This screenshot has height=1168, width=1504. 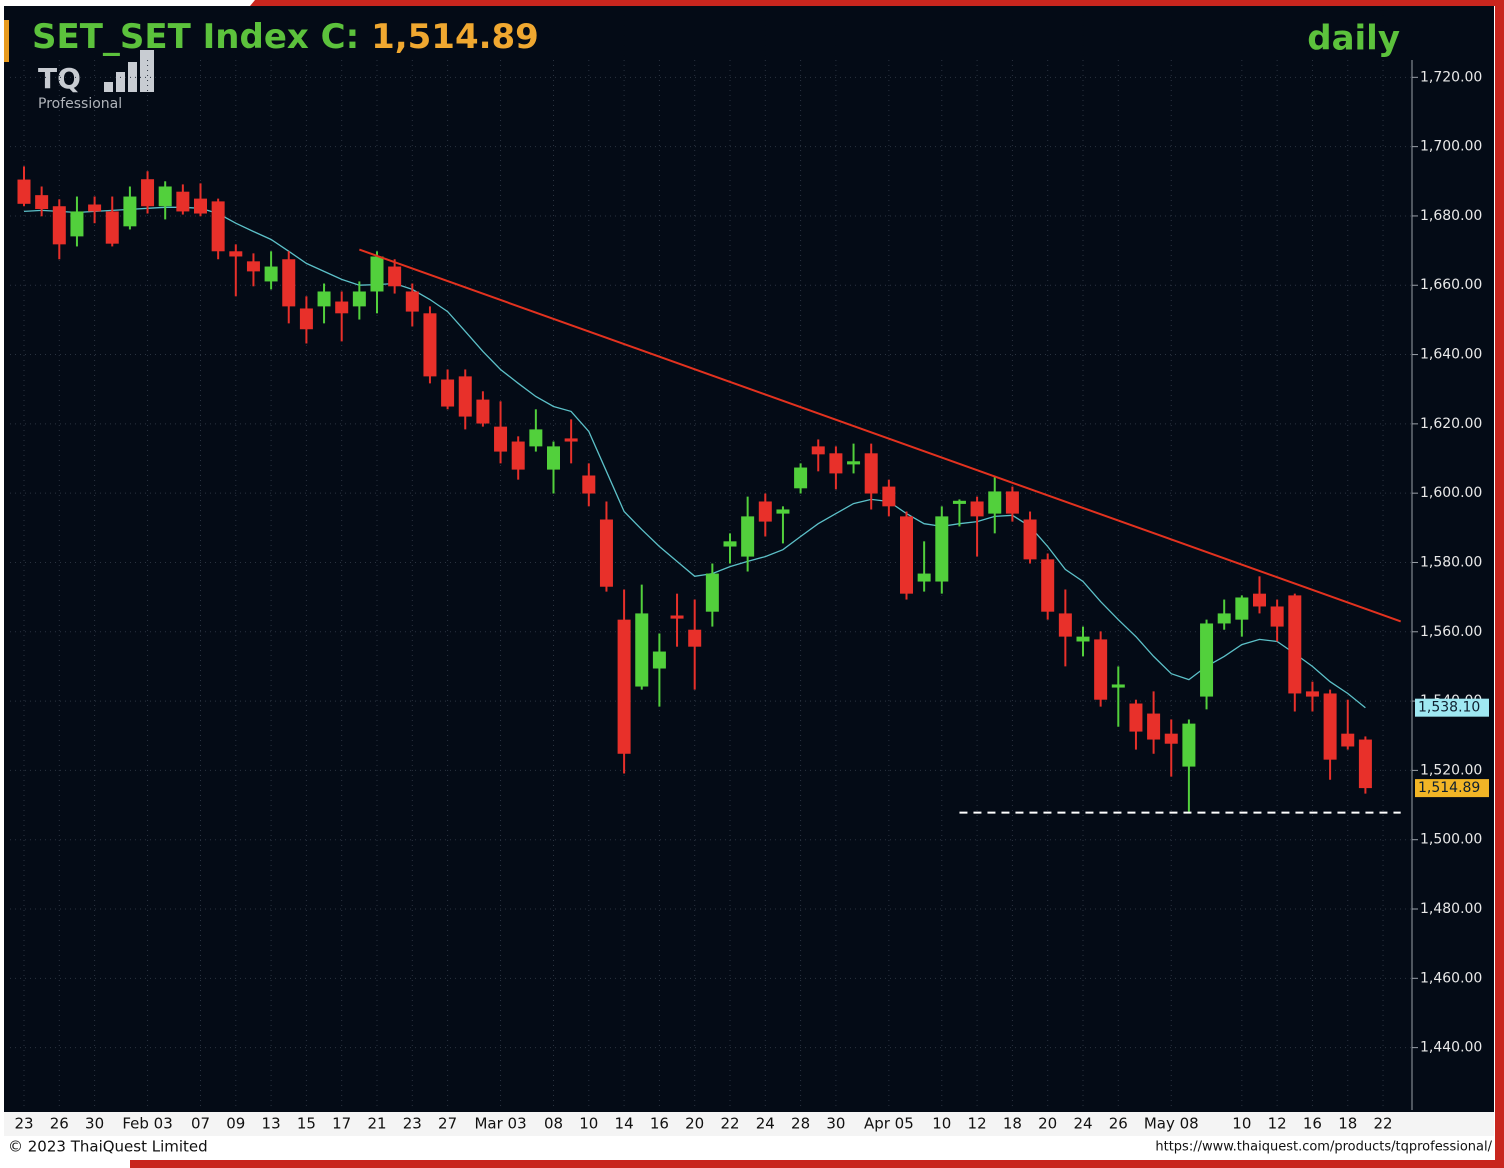 I want to click on x-tick-label: 14, so click(x=624, y=1124).